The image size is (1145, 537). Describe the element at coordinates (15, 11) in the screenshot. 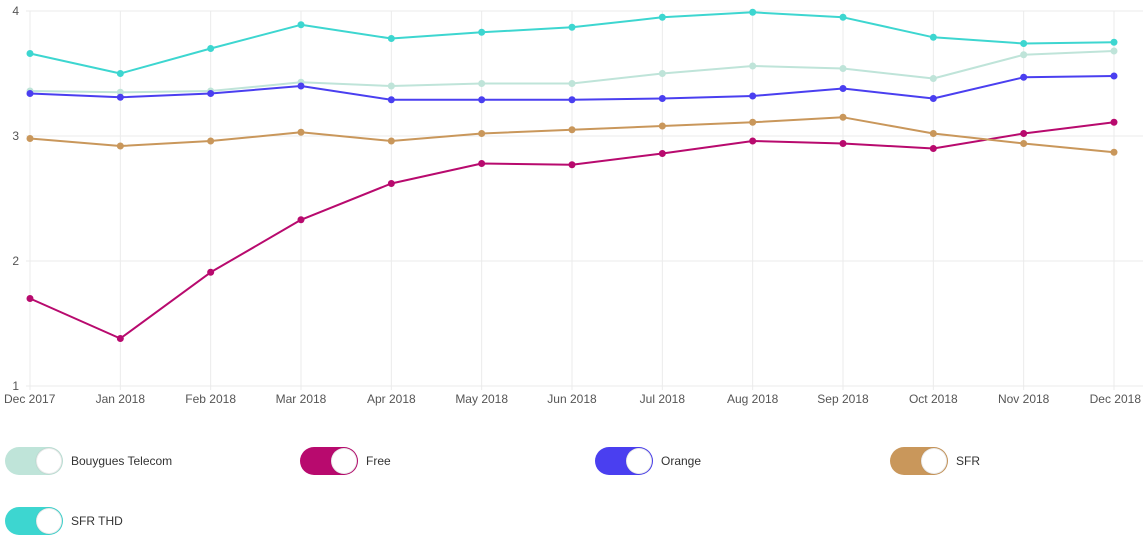

I see `y-tick-label: 4` at that location.